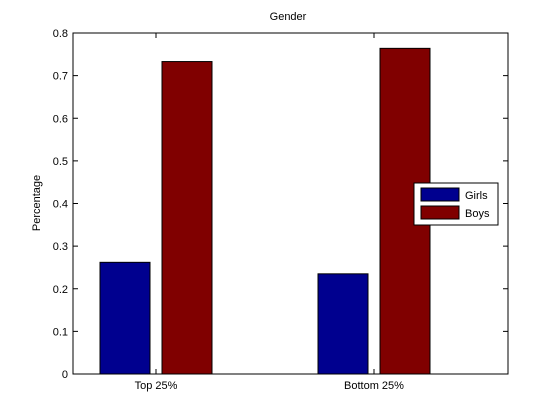  Describe the element at coordinates (288, 17) in the screenshot. I see `chart-title: Gender` at that location.